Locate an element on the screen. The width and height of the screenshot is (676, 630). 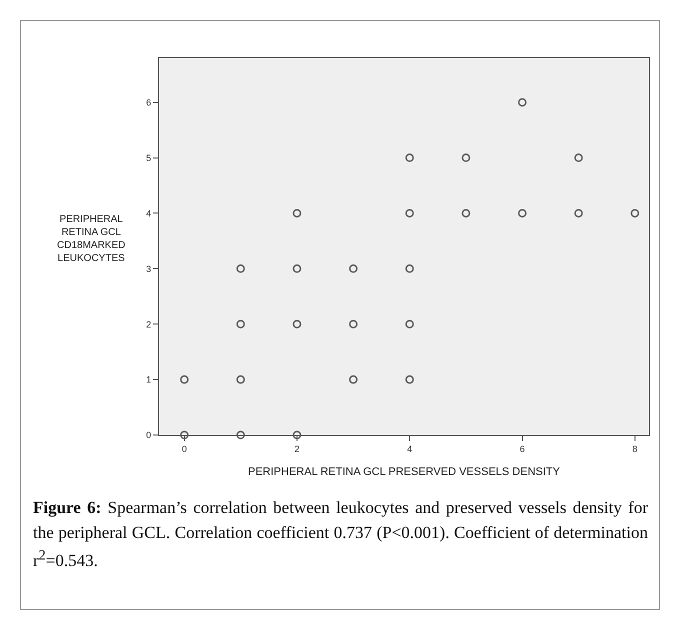
y-tick-label: 2 is located at coordinates (149, 324).